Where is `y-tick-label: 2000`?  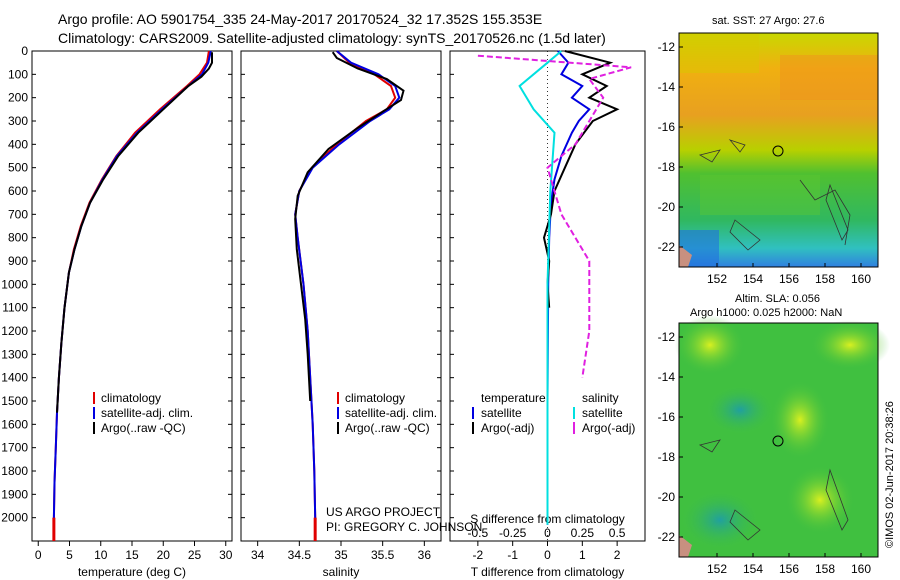 y-tick-label: 2000 is located at coordinates (14, 518).